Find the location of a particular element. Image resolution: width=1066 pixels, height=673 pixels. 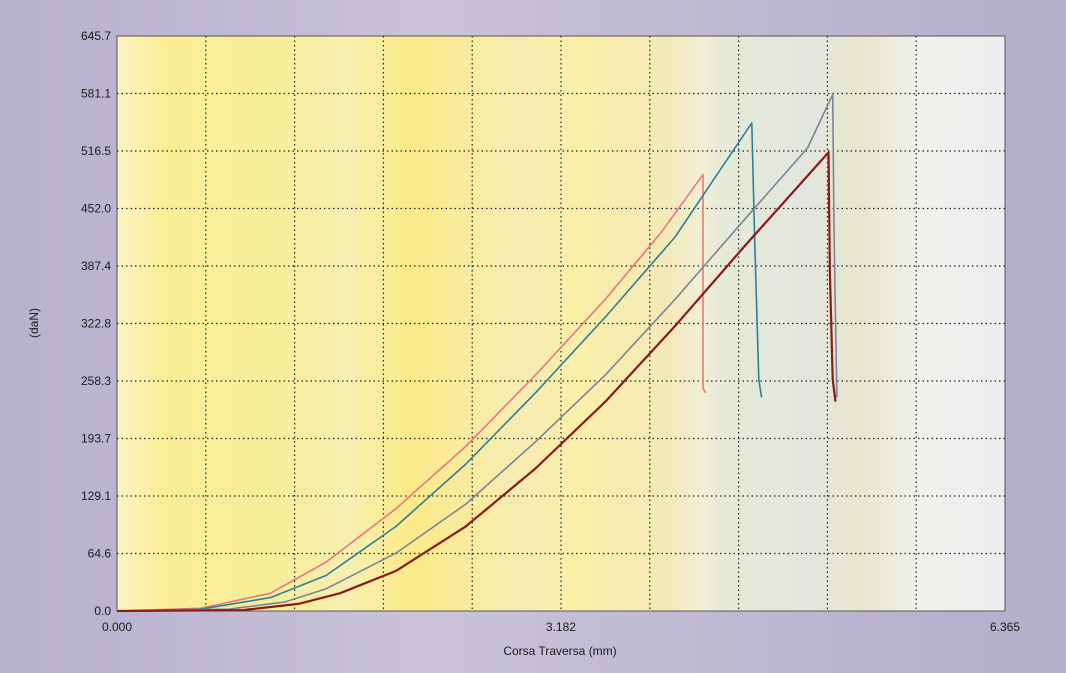

y-tick-label: 64.6 is located at coordinates (100, 553).